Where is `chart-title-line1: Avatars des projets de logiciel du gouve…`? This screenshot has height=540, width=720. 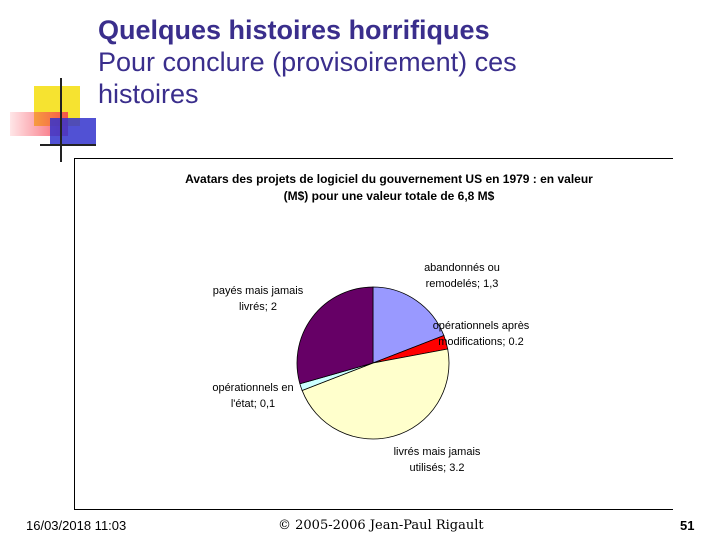 chart-title-line1: Avatars des projets de logiciel du gouve… is located at coordinates (389, 179).